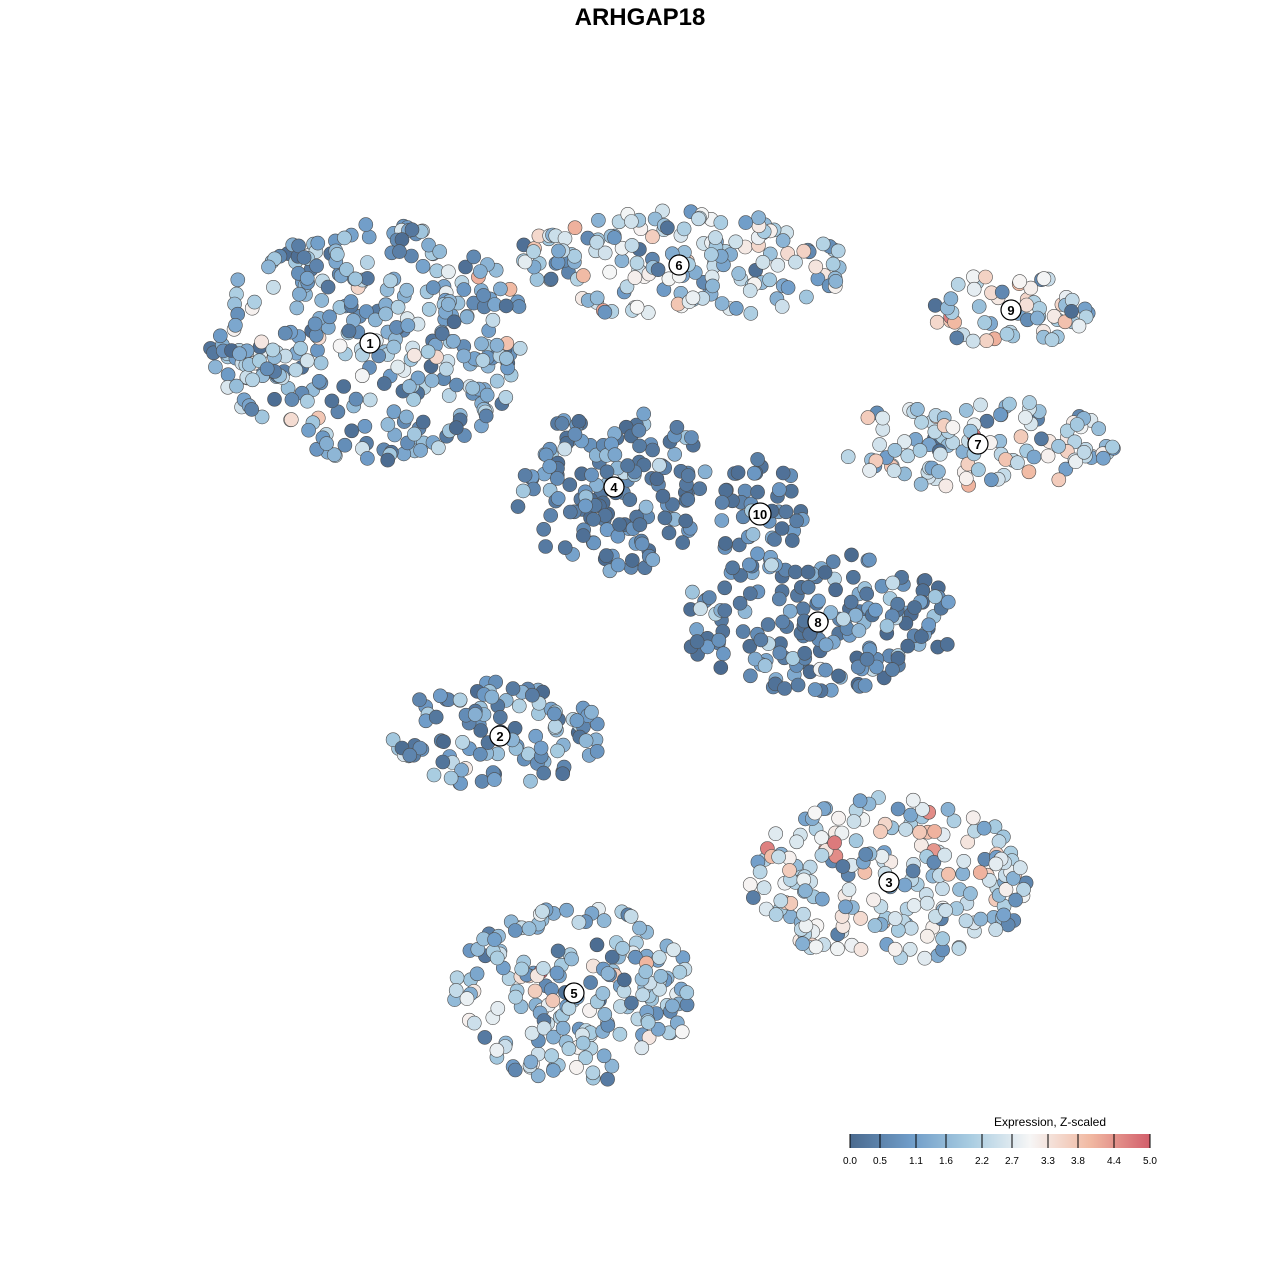 This screenshot has height=1280, width=1280. What do you see at coordinates (818, 622) in the screenshot?
I see `cluster-label: 8` at bounding box center [818, 622].